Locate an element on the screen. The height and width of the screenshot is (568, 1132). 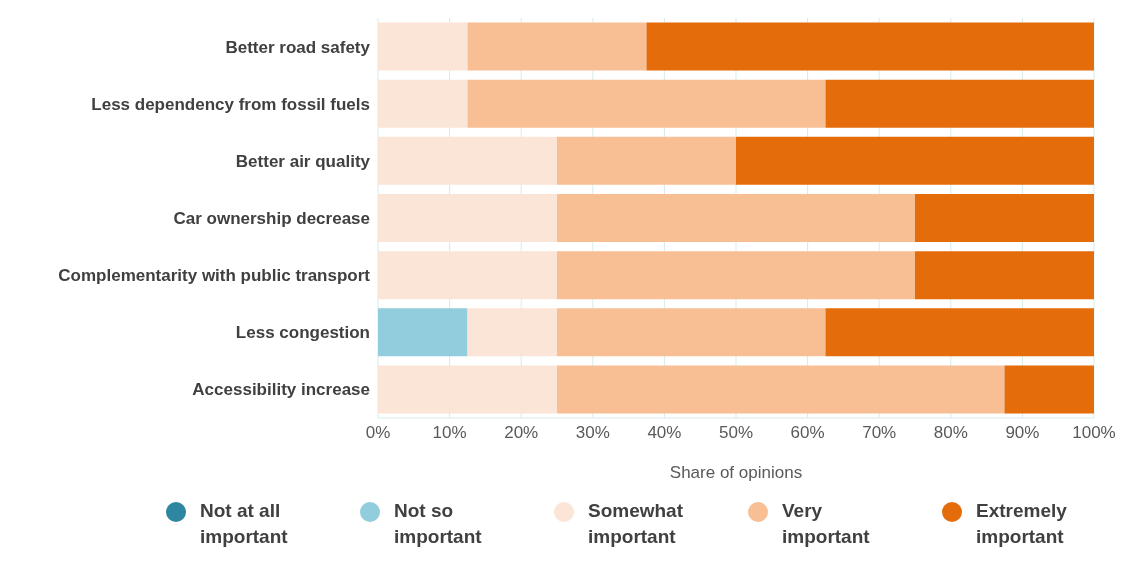
legend-label: Extremely important is located at coordinates (1022, 524).